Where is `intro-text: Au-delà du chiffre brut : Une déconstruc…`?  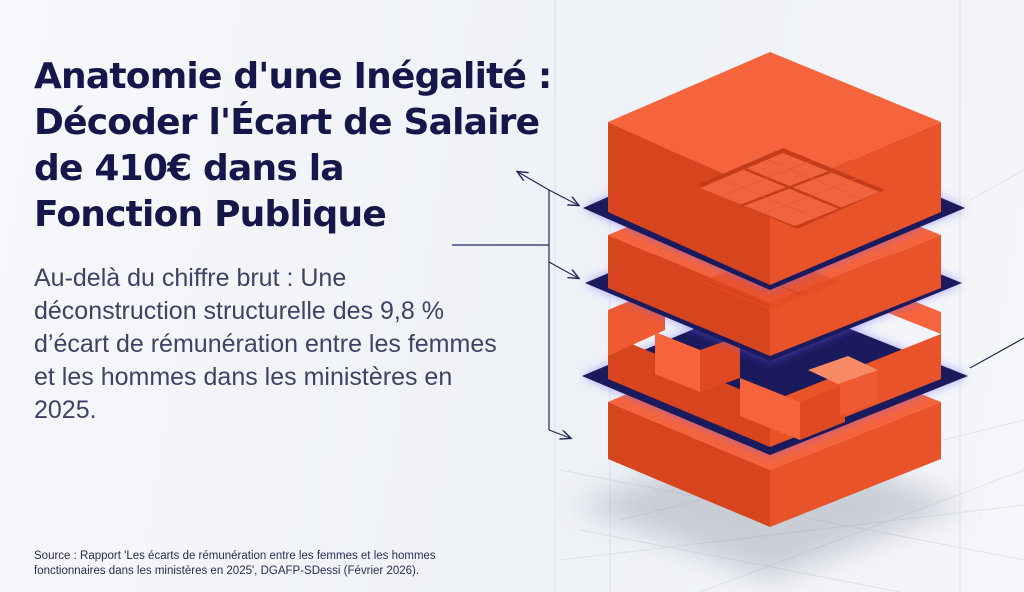
intro-text: Au-delà du chiffre brut : Une déconstruc… is located at coordinates (265, 344).